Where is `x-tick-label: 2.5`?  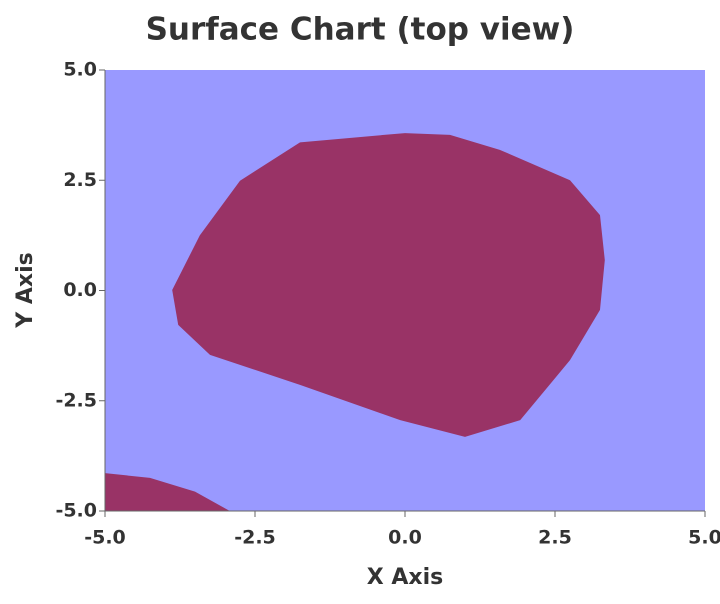 x-tick-label: 2.5 is located at coordinates (555, 538).